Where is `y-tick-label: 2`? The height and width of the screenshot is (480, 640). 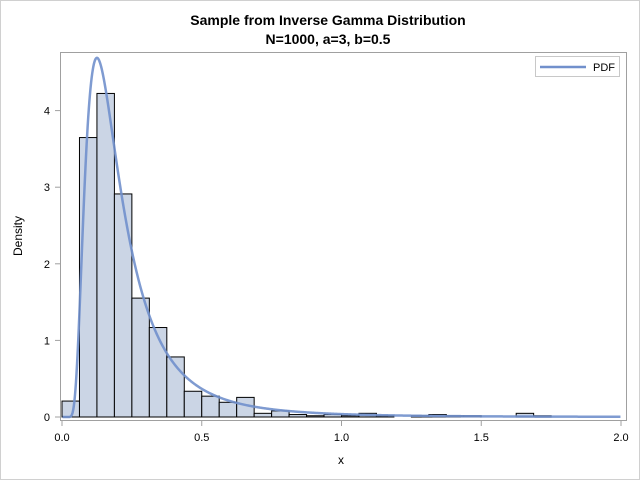
y-tick-label: 2 is located at coordinates (47, 265).